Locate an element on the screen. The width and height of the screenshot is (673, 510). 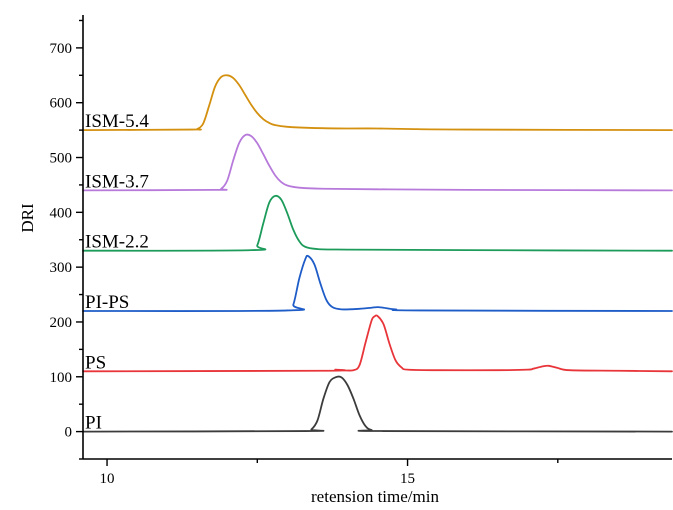
series-label-ism-3.7: ISM-3.7 is located at coordinates (117, 181).